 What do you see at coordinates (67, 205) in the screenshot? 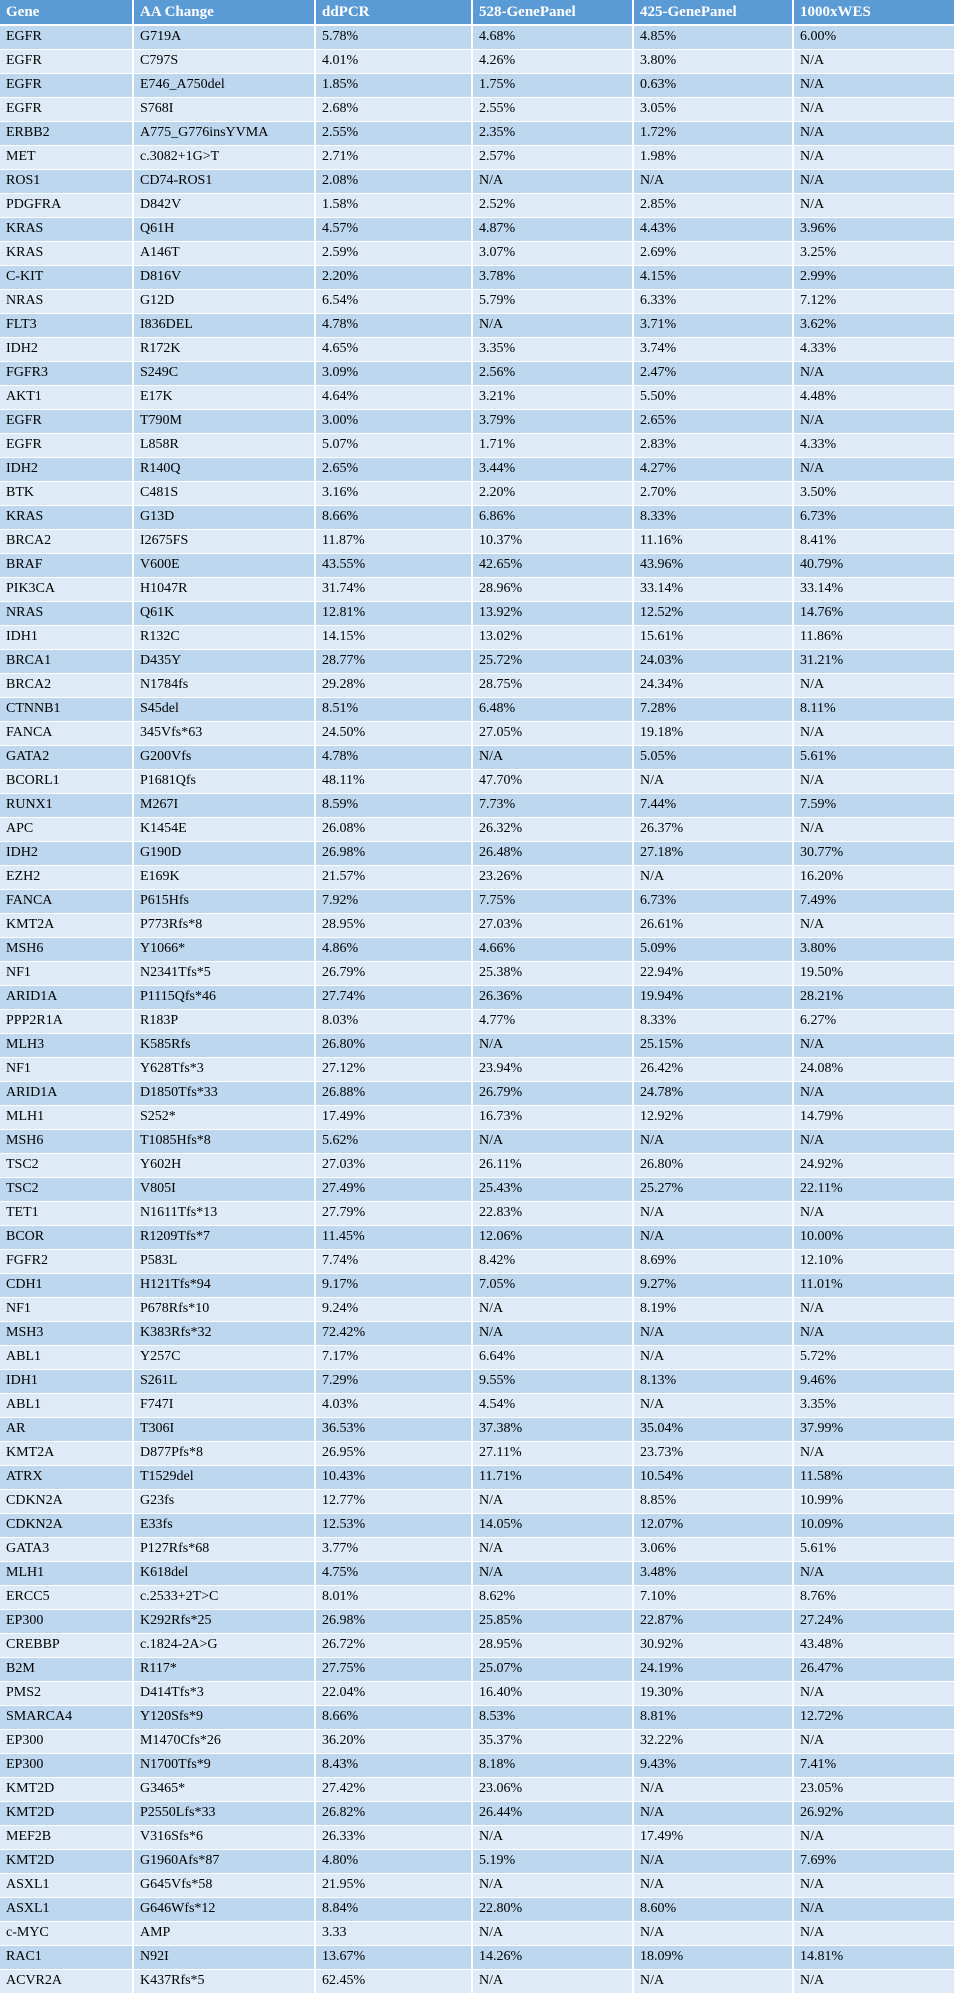
I see `cell-gene: PDGFRA` at bounding box center [67, 205].